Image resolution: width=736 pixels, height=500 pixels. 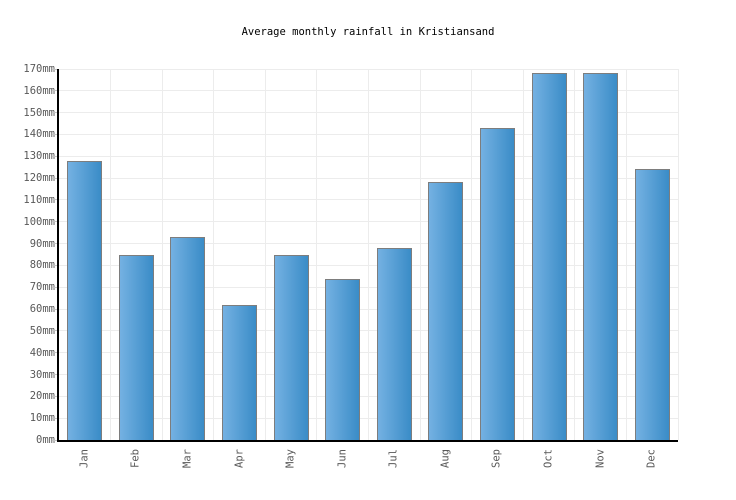 What do you see at coordinates (42, 418) in the screenshot?
I see `y-tick-label-10mm: 10mm` at bounding box center [42, 418].